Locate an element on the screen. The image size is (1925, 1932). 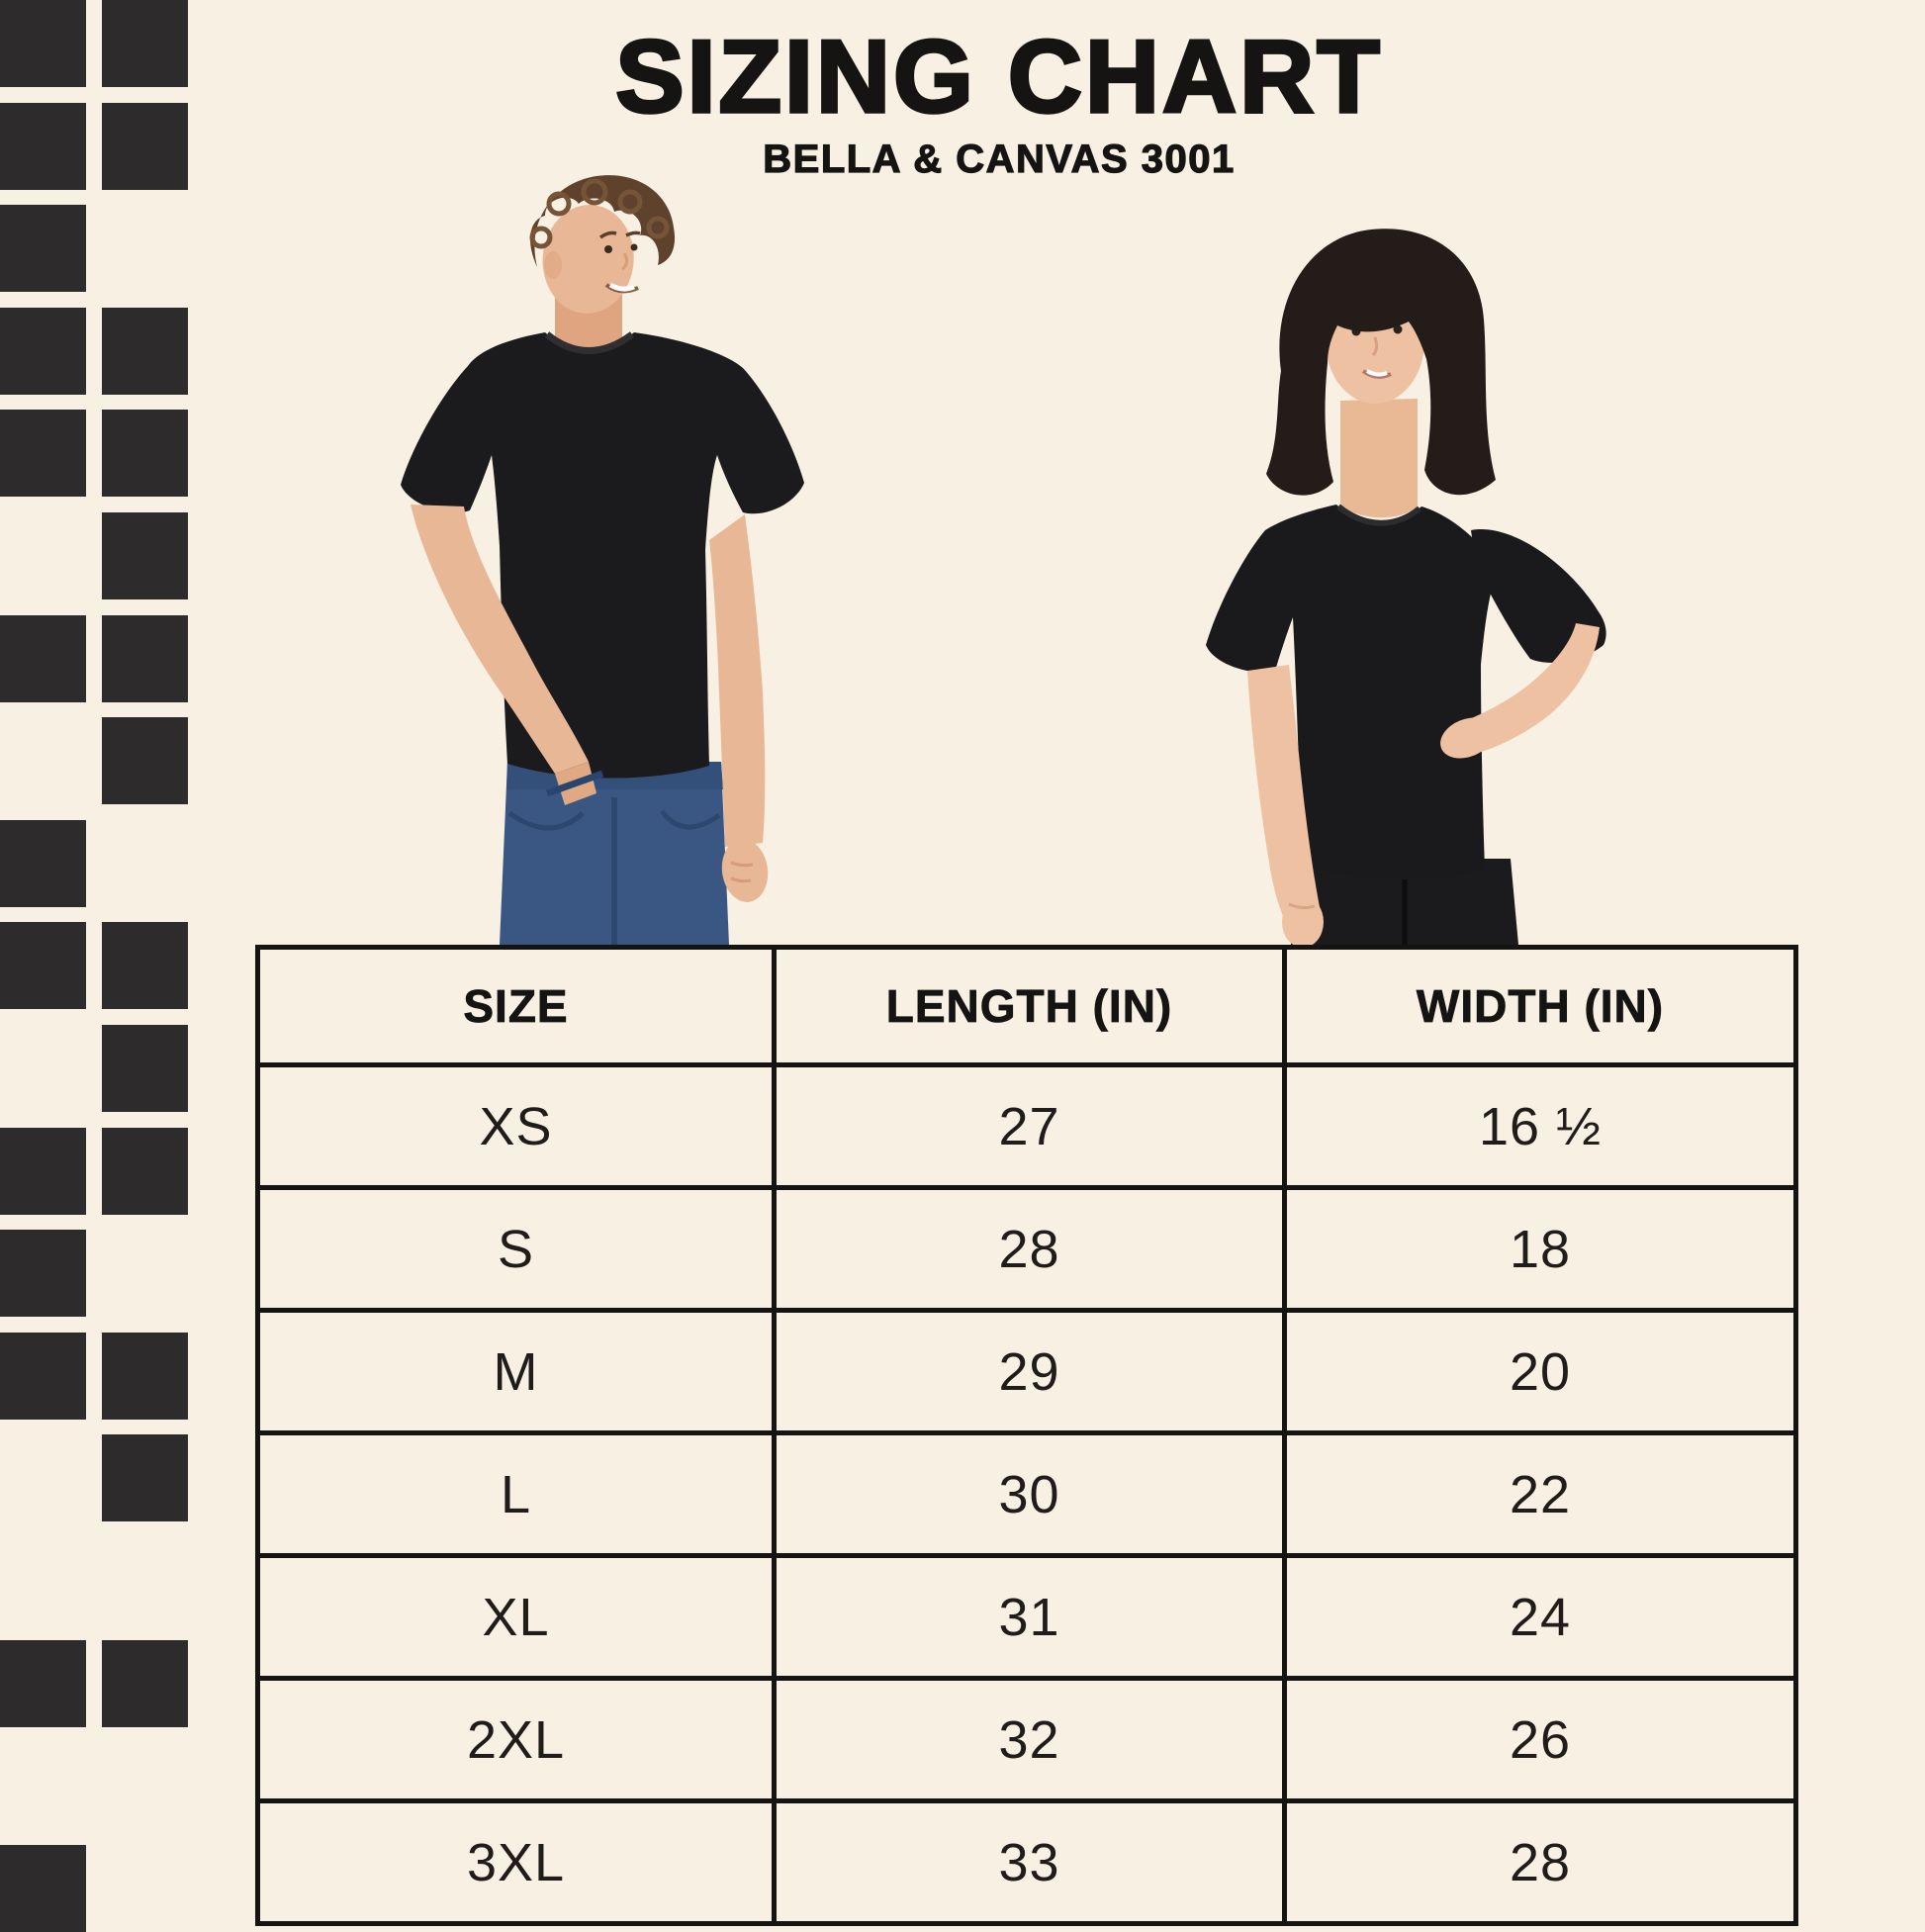
woman-neck is located at coordinates (1379, 458).